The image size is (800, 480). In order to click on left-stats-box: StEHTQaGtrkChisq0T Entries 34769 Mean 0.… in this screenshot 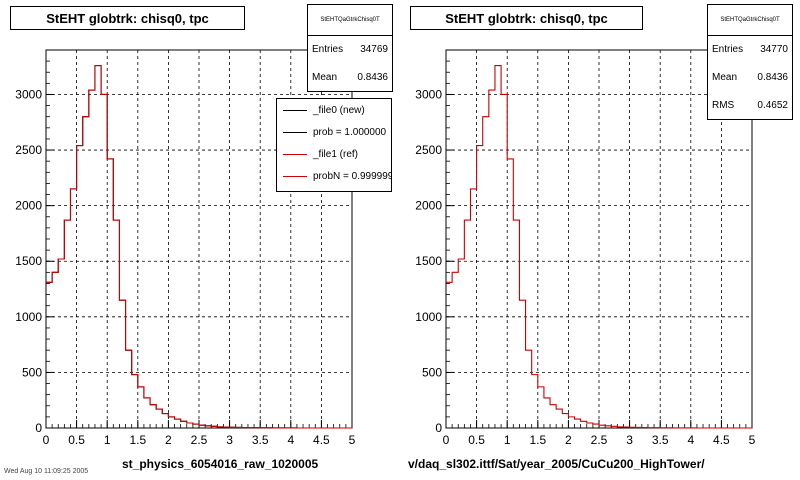, I will do `click(350, 48)`.